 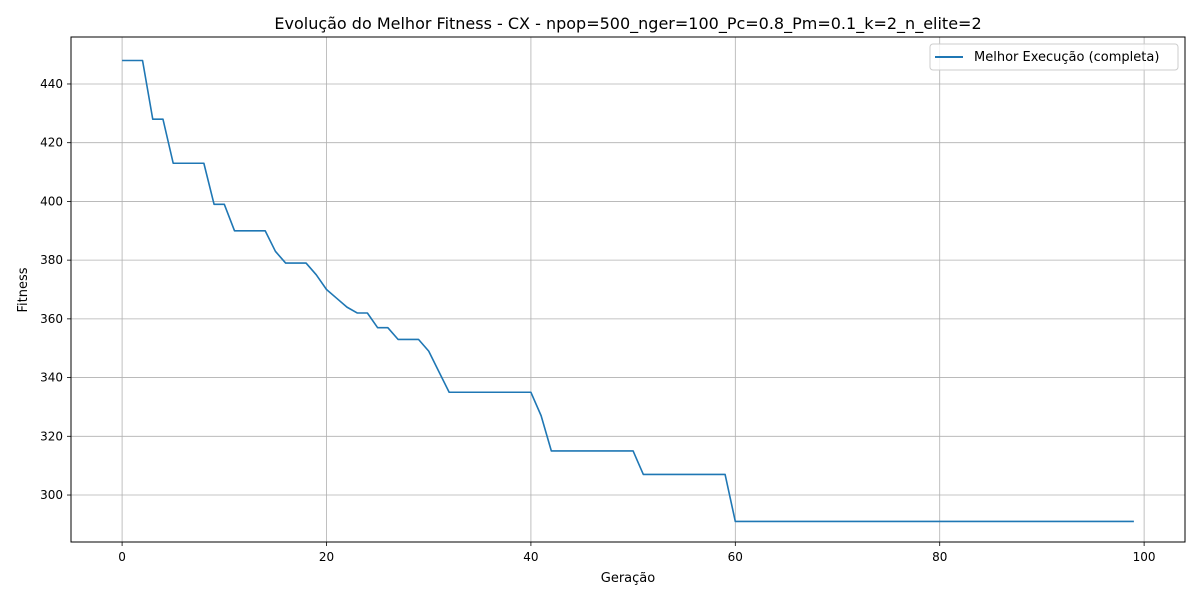 What do you see at coordinates (51, 260) in the screenshot?
I see `y-tick-label: 380` at bounding box center [51, 260].